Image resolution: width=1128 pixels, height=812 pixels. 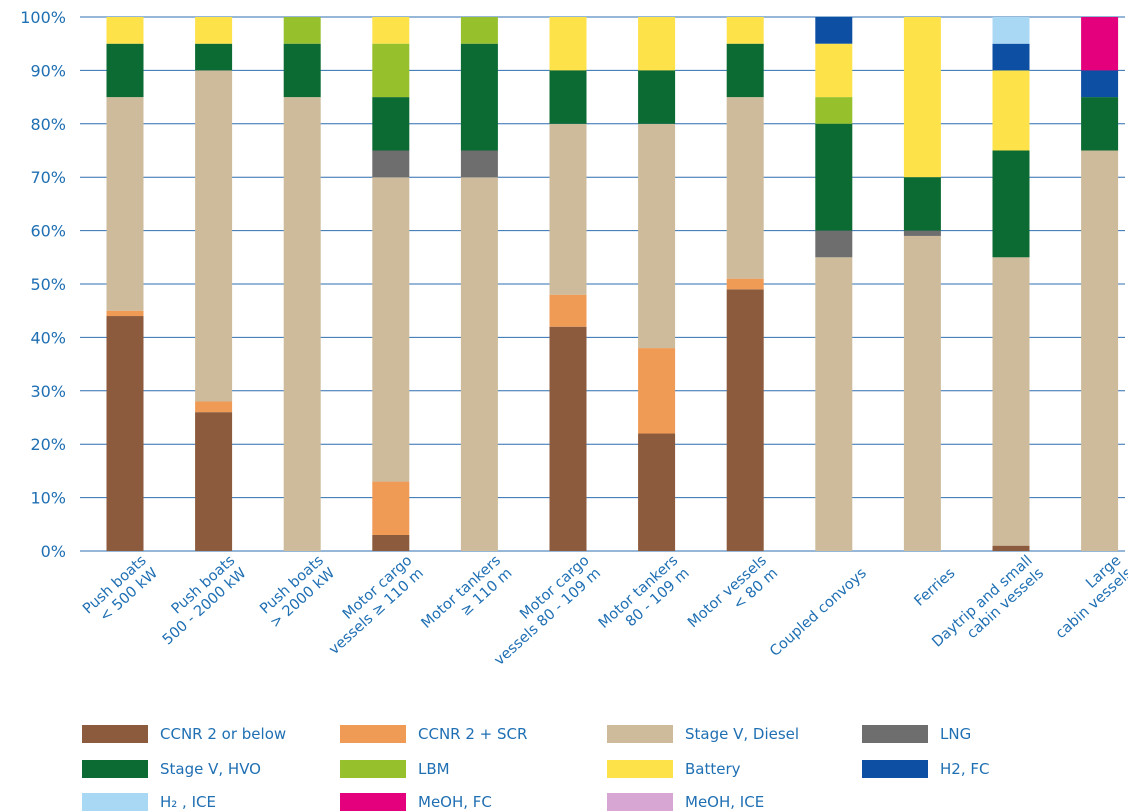 I want to click on legend-item: Stage V, HVO, so click(x=171, y=769).